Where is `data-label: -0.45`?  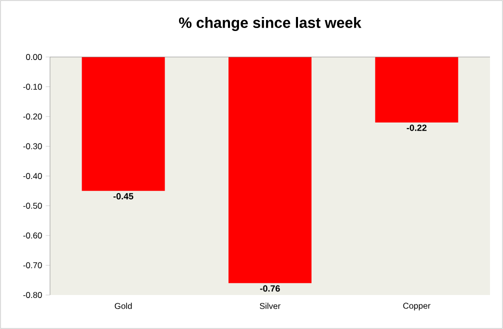 data-label: -0.45 is located at coordinates (123, 196).